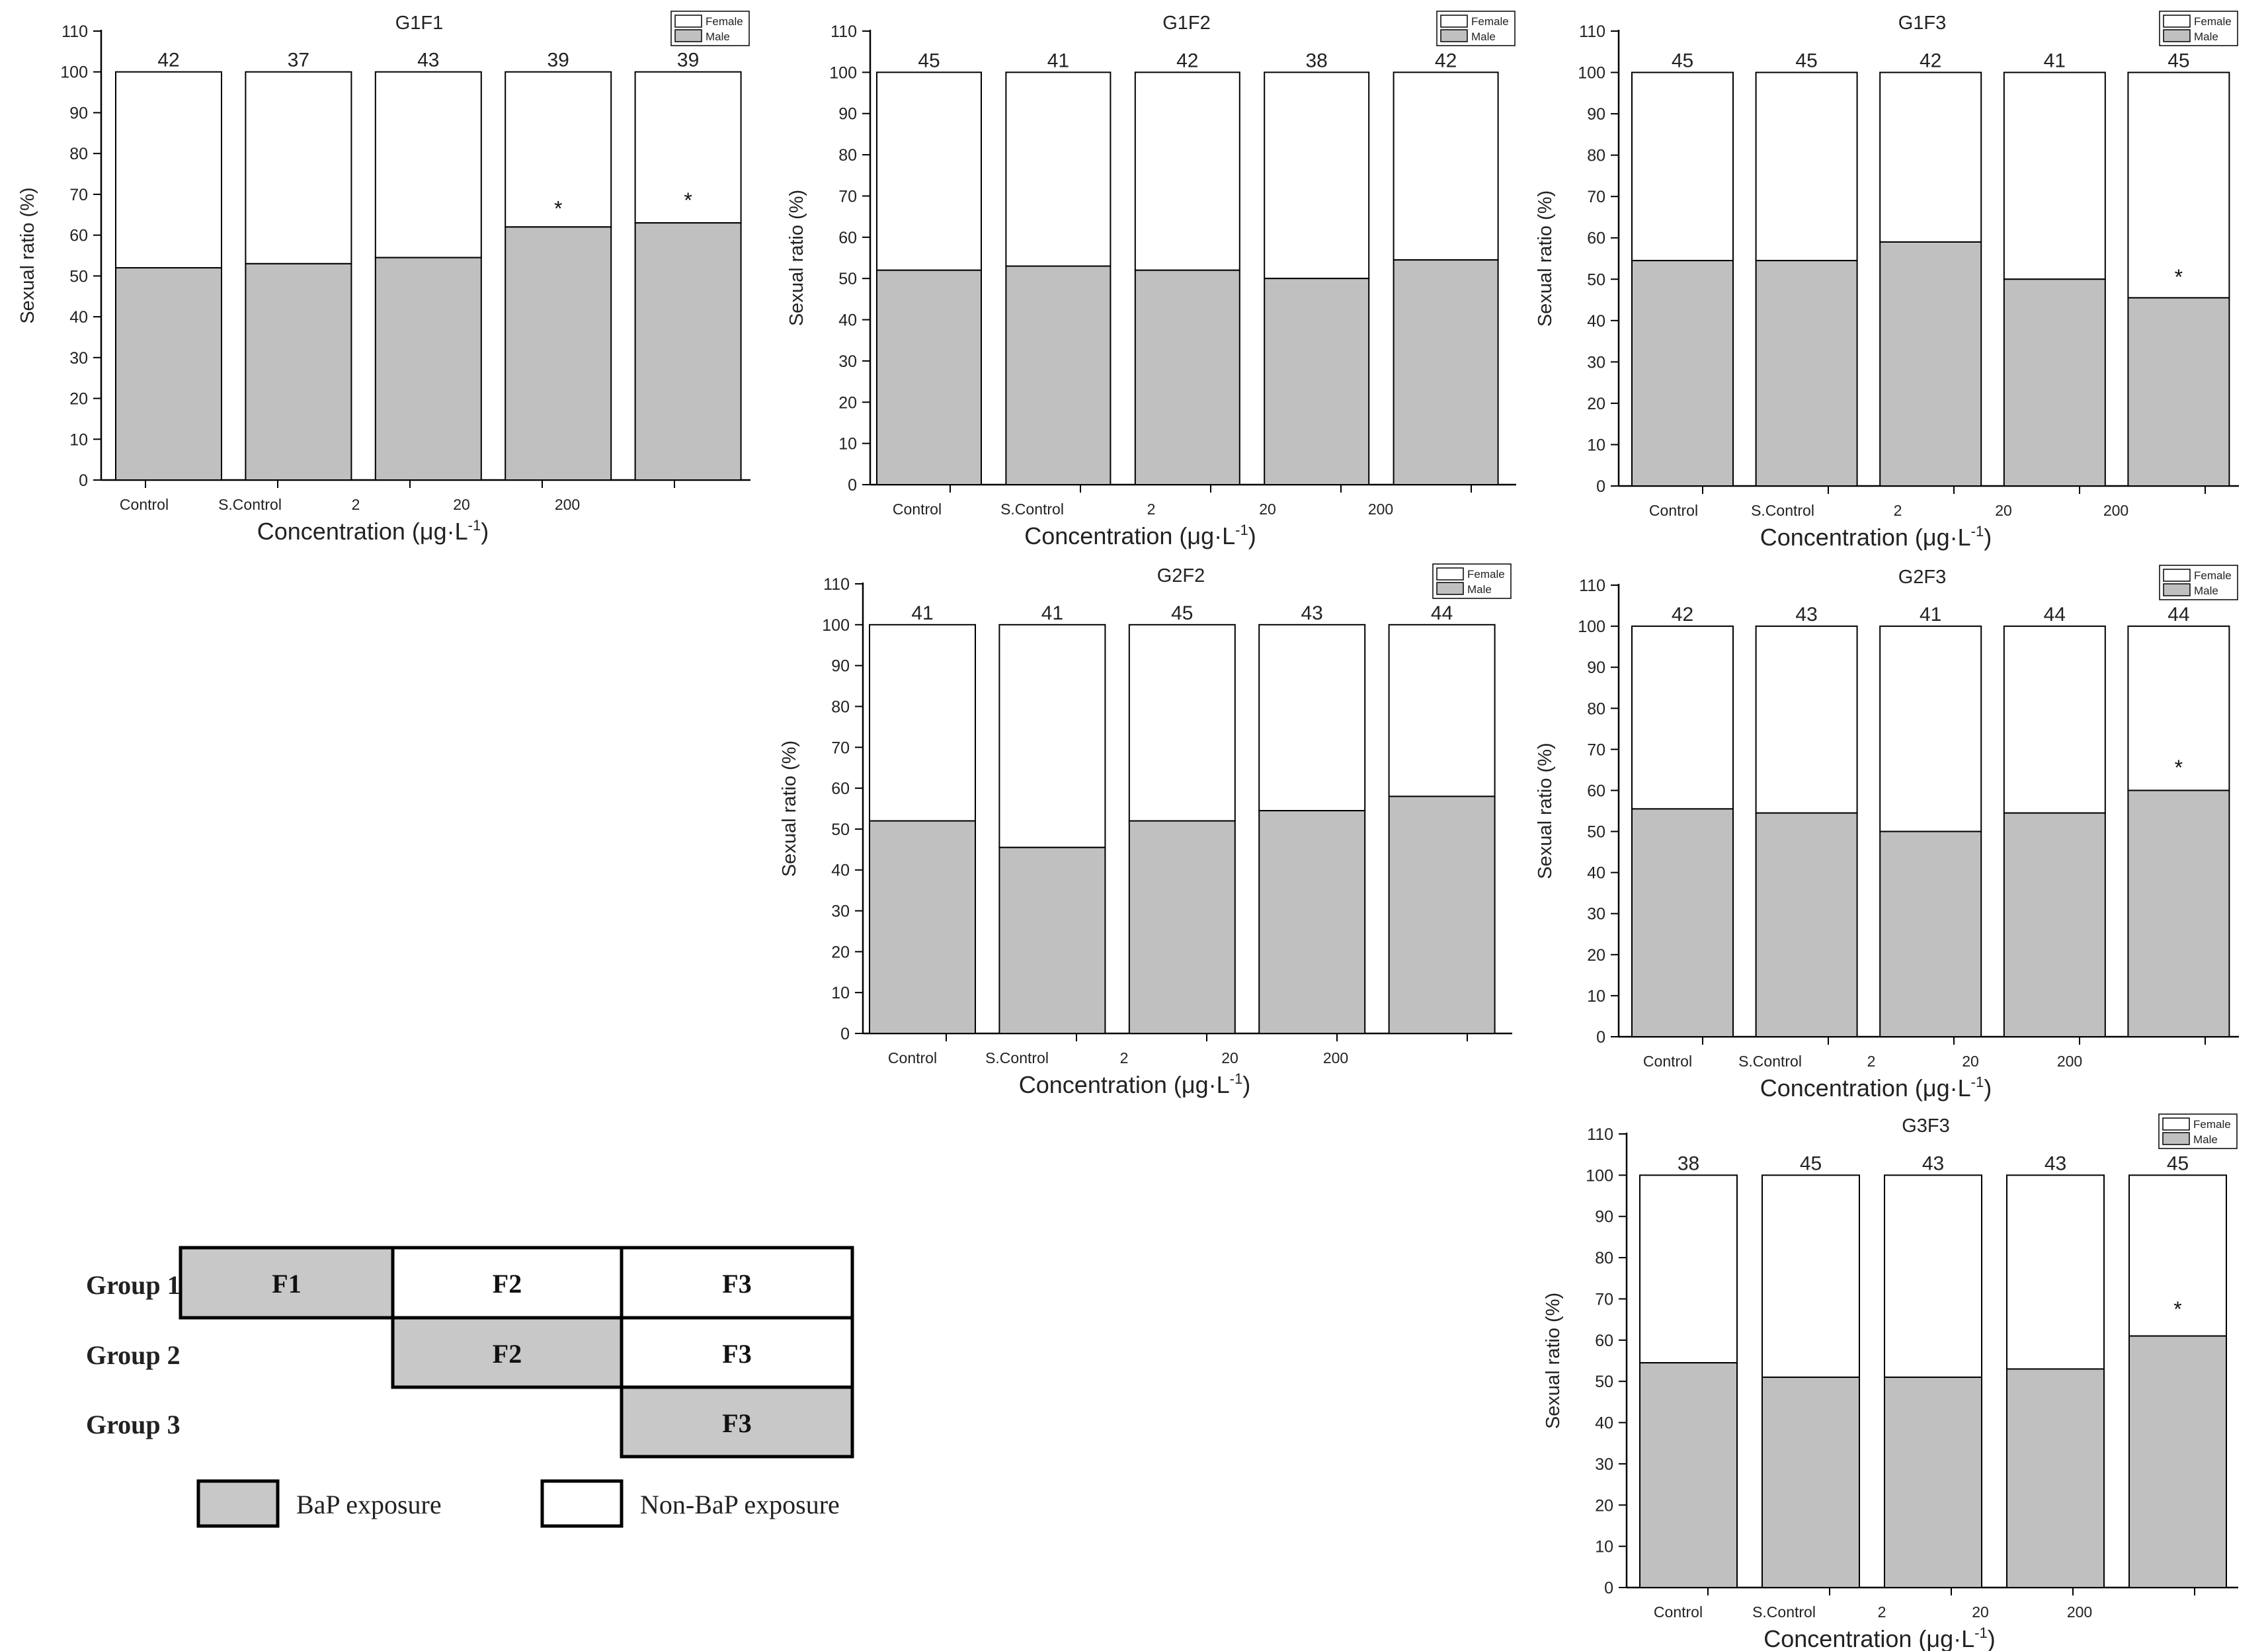 The image size is (2268, 1651). I want to click on x-axis-label-close: ), so click(1988, 1088).